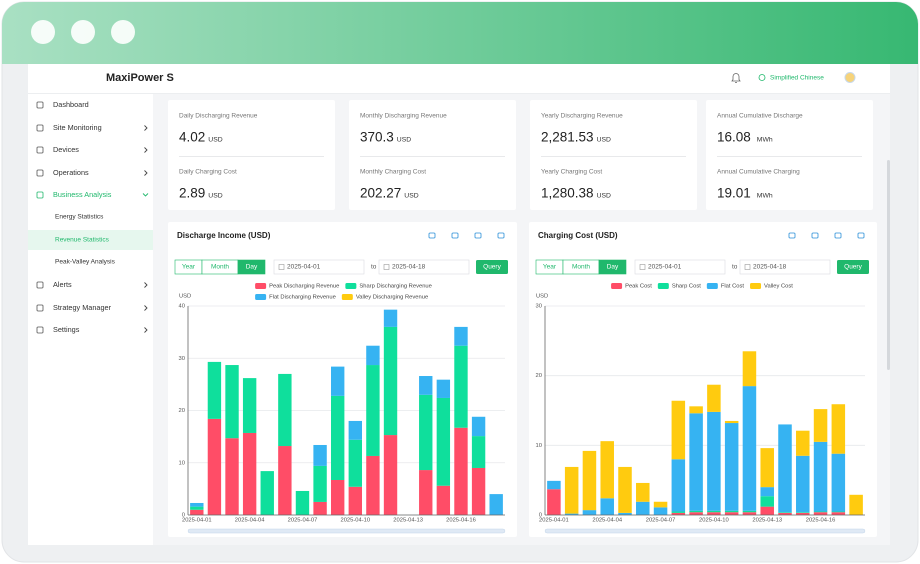 This screenshot has height=564, width=920. Describe the element at coordinates (82, 194) in the screenshot. I see `menu-item: Business Analysis` at that location.